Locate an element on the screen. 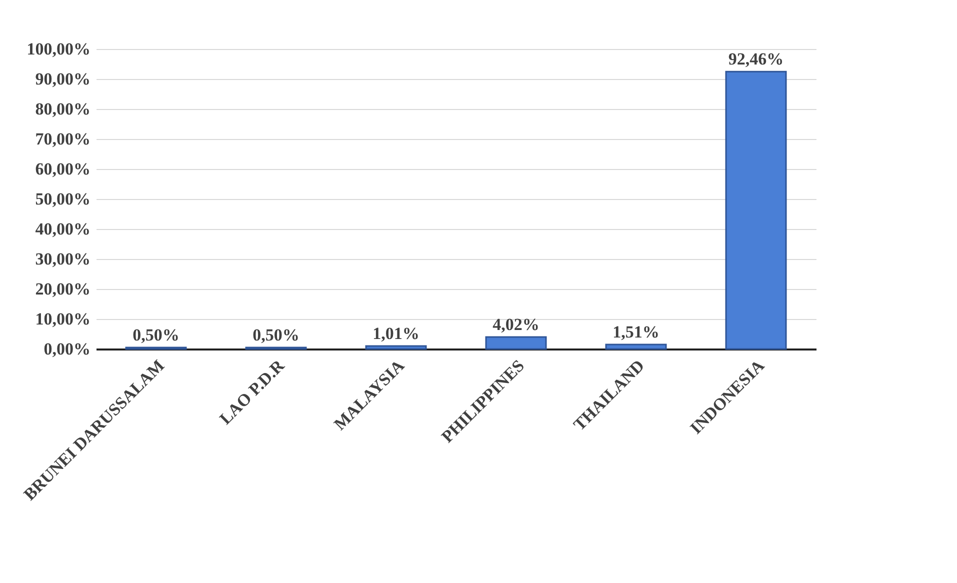  y-tick-label: 40,00% is located at coordinates (62, 229).